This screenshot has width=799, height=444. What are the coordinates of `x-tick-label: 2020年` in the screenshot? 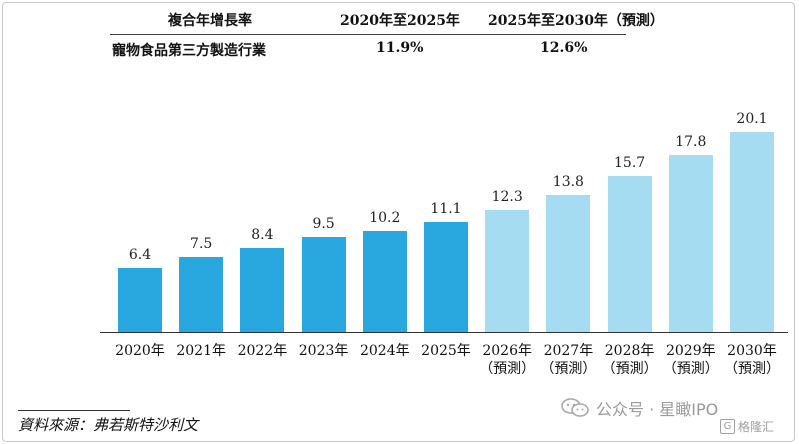 It's located at (140, 351).